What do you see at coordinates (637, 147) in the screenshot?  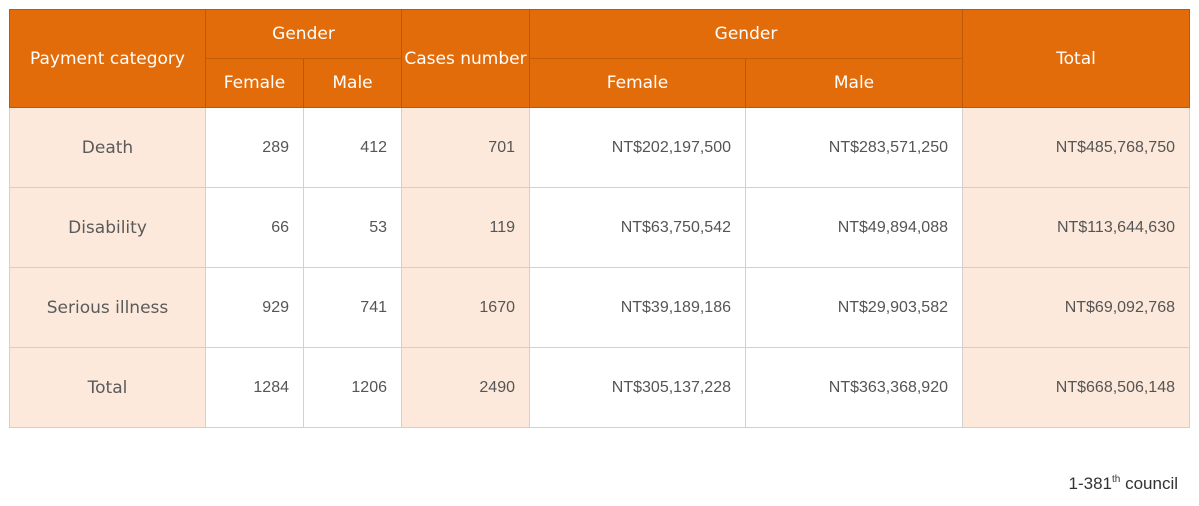 I see `female-amount-cell: NT$202,197,500` at bounding box center [637, 147].